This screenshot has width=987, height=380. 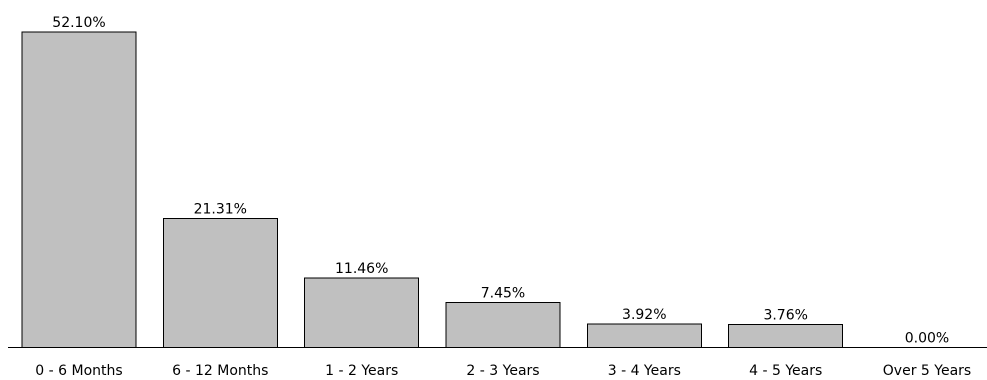 I want to click on x-tick-label-2: 1 - 2 Years, so click(x=361, y=371).